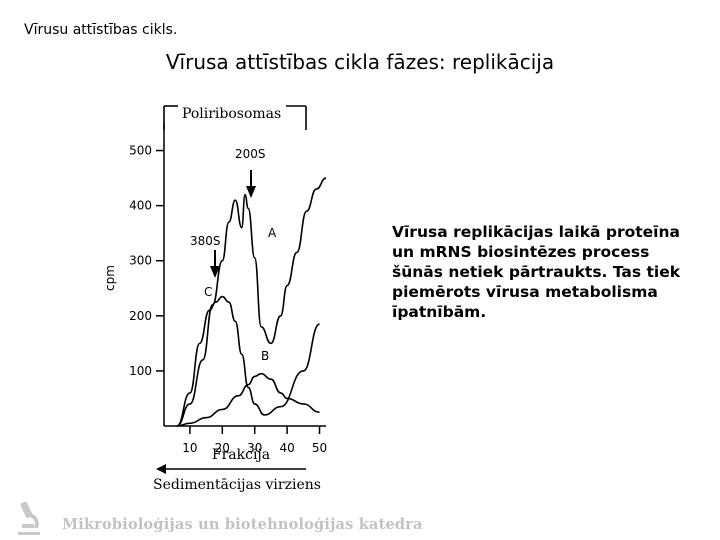 The image size is (720, 540). Describe the element at coordinates (231, 469) in the screenshot. I see `sedimentation-arrow` at that location.